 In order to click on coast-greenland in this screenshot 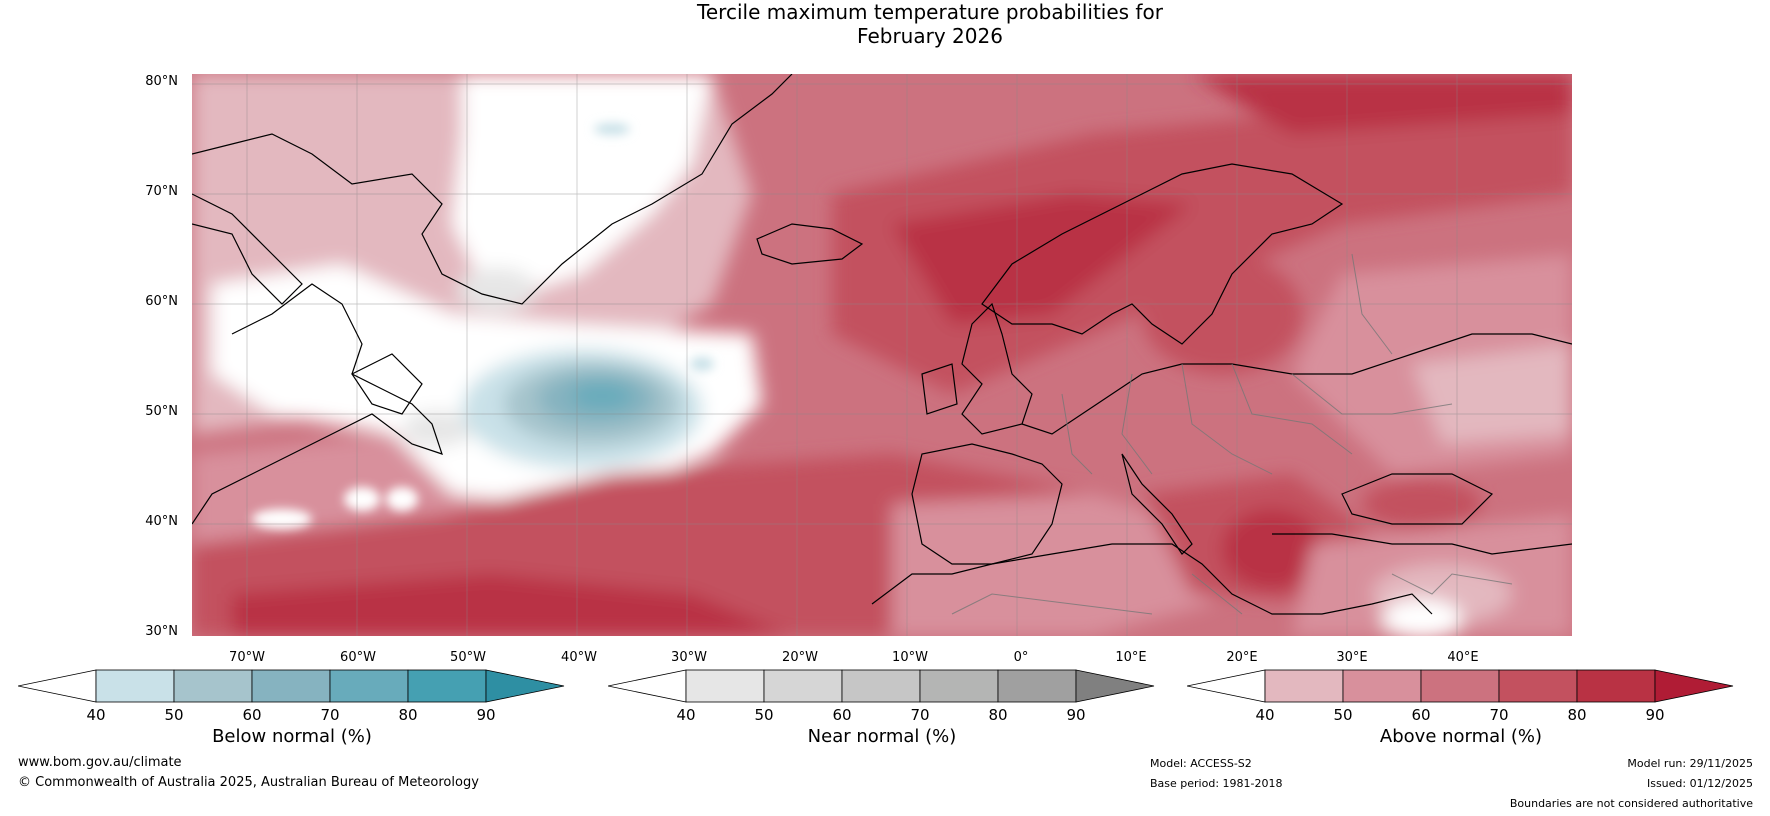, I will do `click(492, 189)`.